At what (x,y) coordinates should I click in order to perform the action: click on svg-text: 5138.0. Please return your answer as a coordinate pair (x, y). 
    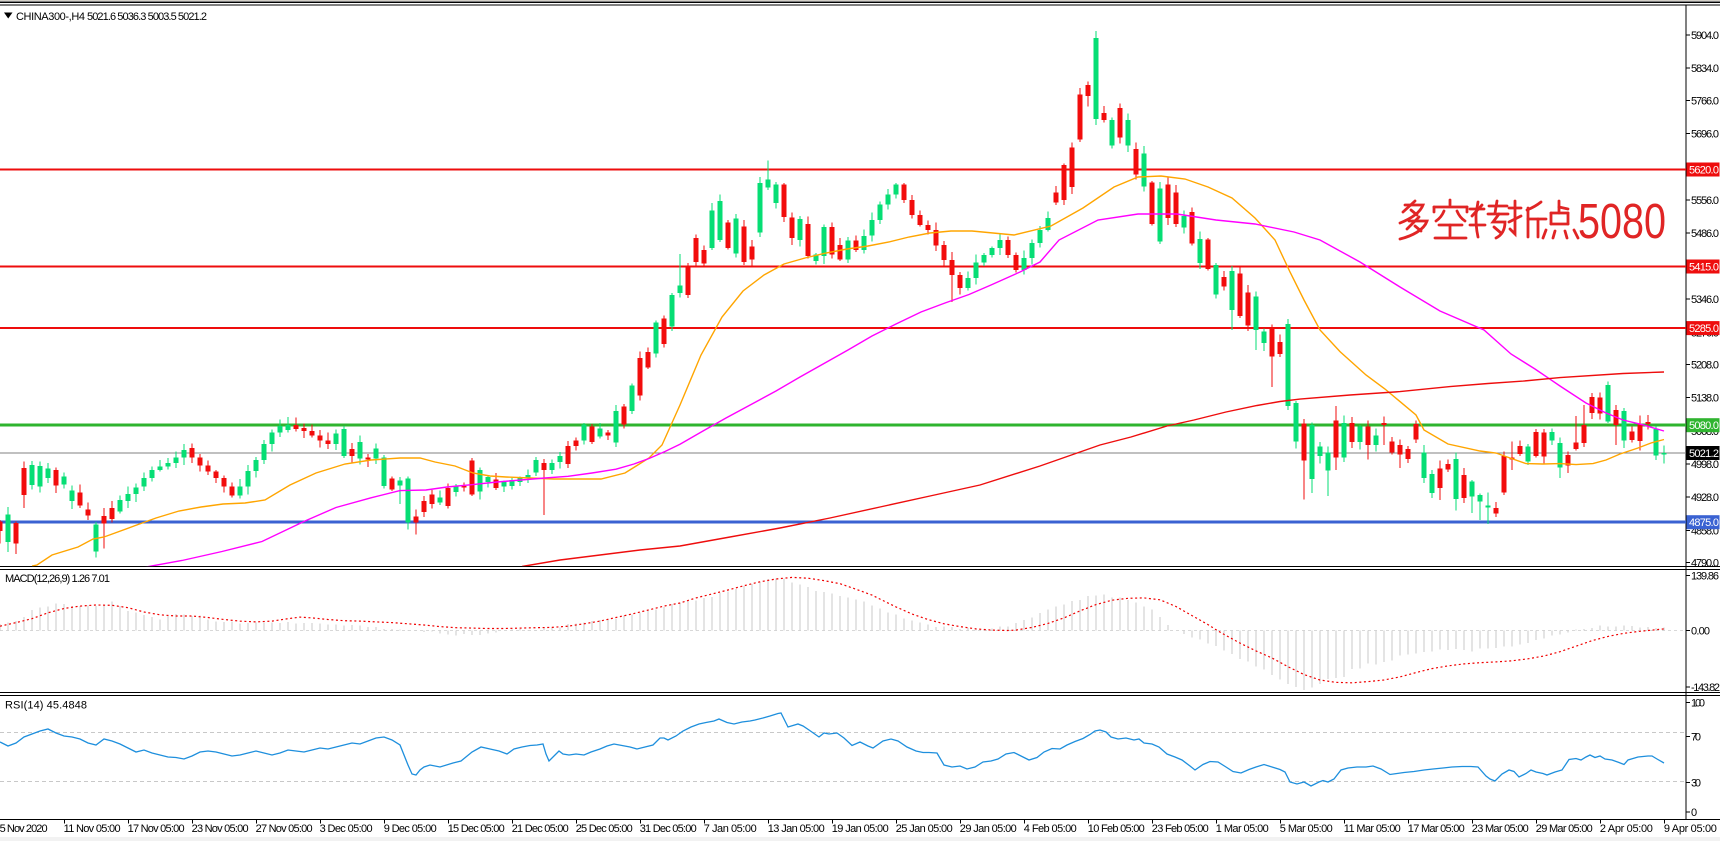
    Looking at the image, I should click on (1705, 399).